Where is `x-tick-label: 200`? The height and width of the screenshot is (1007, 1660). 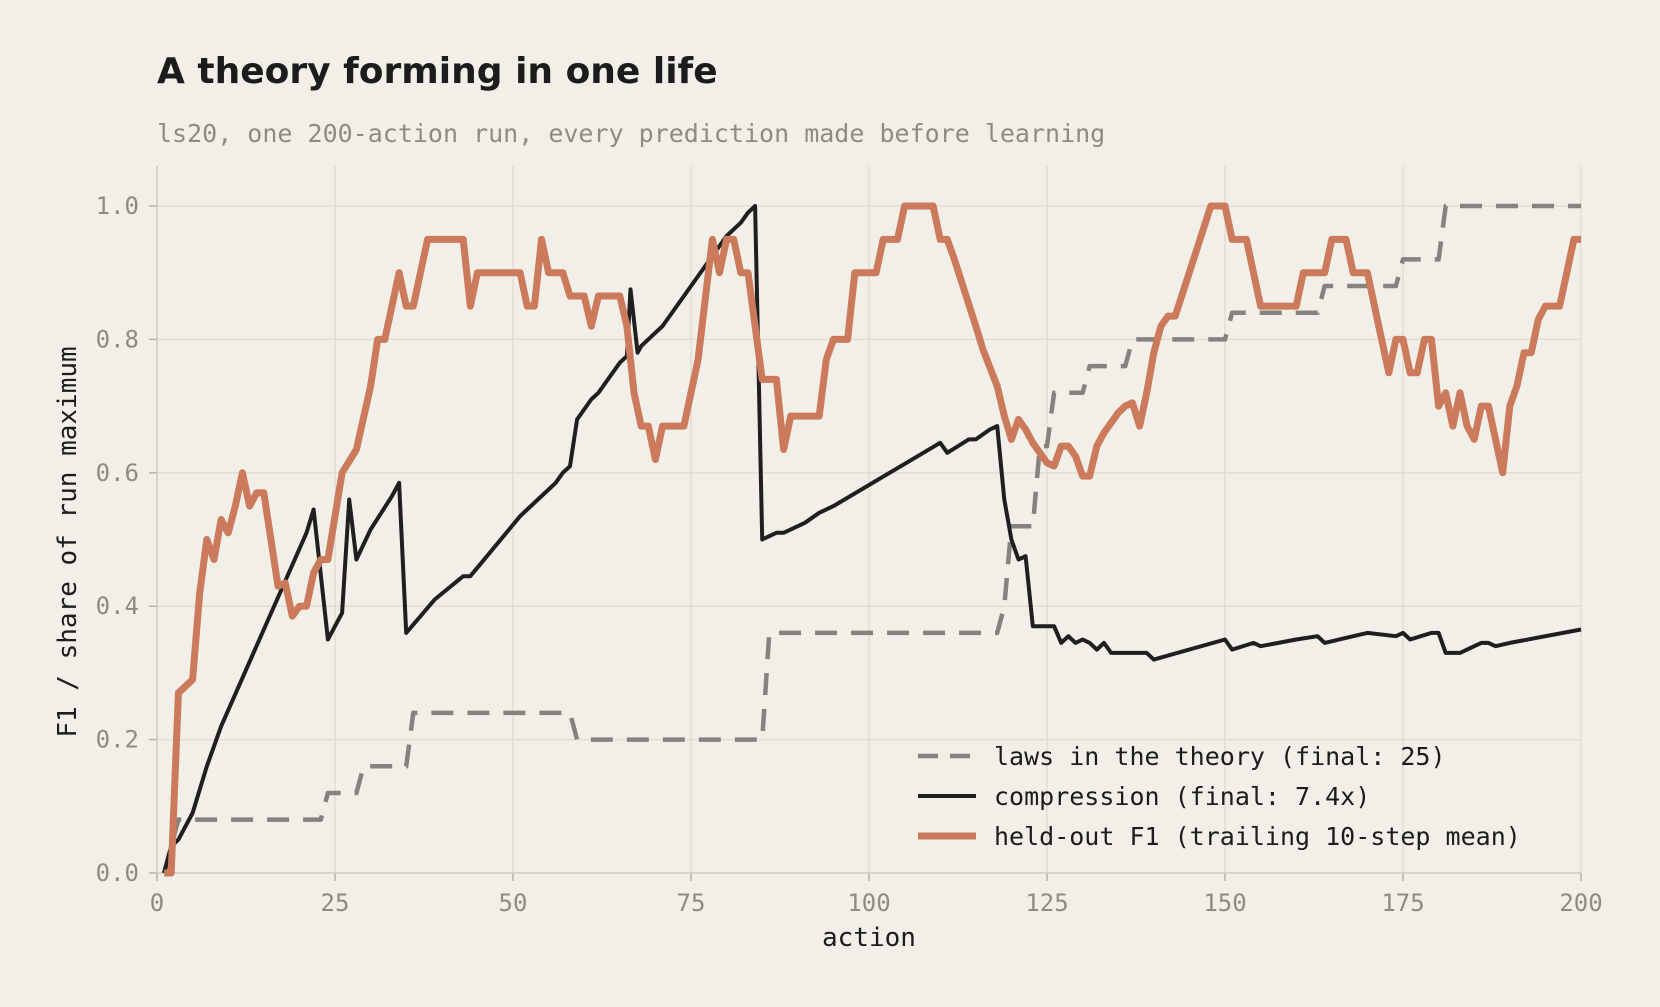 x-tick-label: 200 is located at coordinates (1580, 903).